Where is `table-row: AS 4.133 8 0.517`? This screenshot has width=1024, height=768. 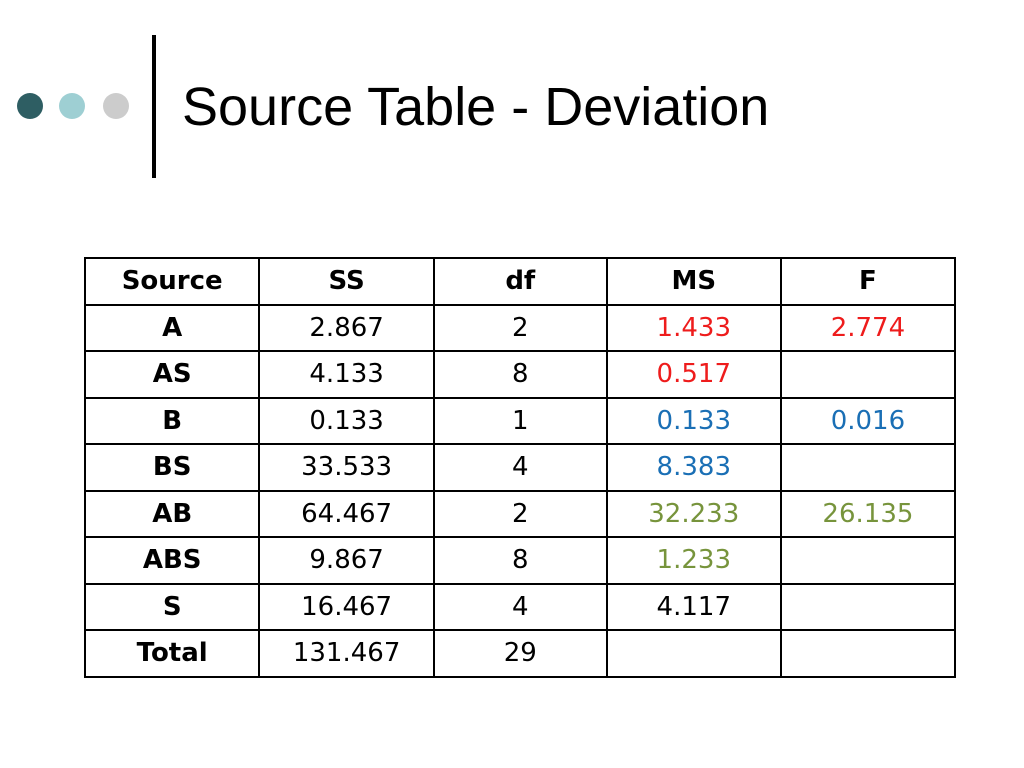 table-row: AS 4.133 8 0.517 is located at coordinates (520, 374).